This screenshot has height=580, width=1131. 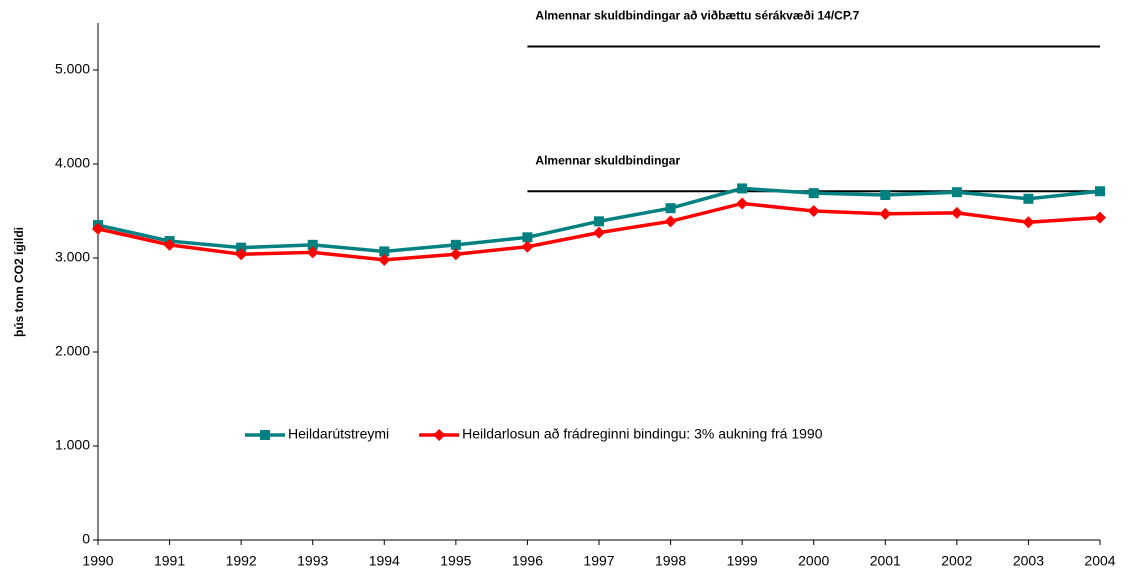 I want to click on x-tick-label: 2004, so click(x=1099, y=561).